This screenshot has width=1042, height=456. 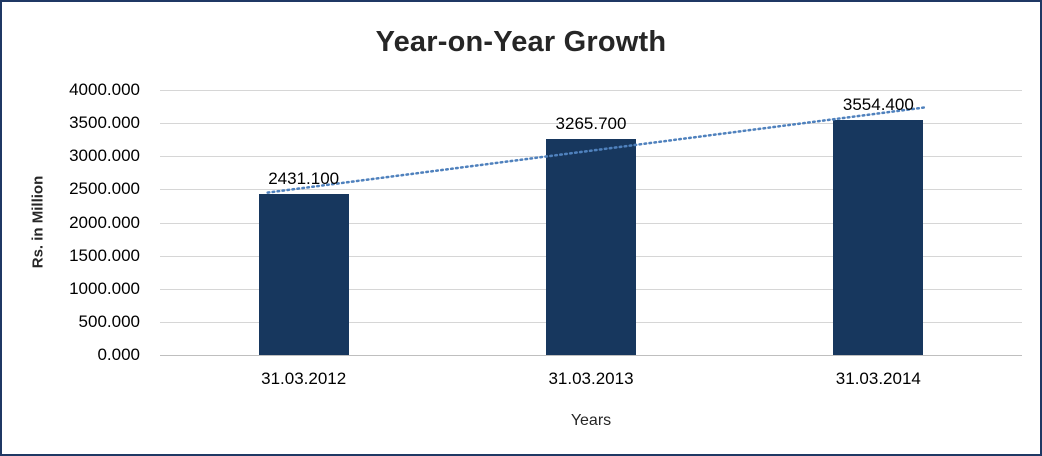 What do you see at coordinates (521, 42) in the screenshot?
I see `chart-title: Year-on-Year Growth` at bounding box center [521, 42].